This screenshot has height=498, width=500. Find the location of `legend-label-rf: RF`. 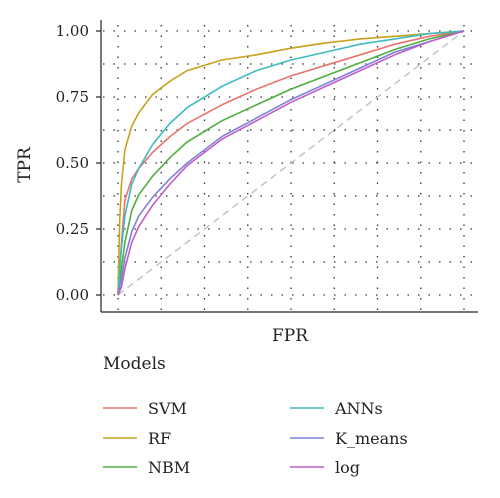

legend-label-rf: RF is located at coordinates (159, 438).